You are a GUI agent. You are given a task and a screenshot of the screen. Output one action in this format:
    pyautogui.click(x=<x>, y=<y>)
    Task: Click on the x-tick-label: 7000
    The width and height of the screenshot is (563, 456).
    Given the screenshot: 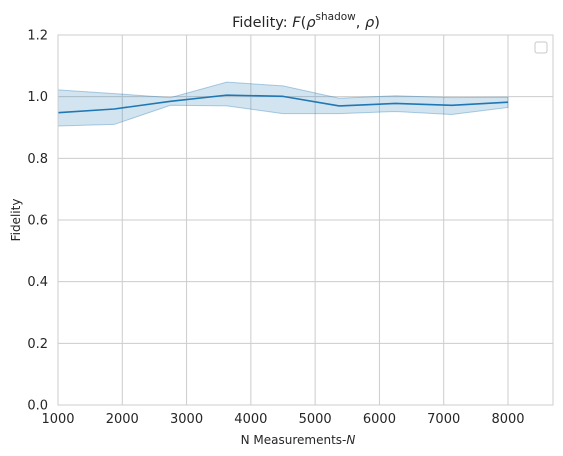 What is the action you would take?
    pyautogui.click(x=443, y=419)
    